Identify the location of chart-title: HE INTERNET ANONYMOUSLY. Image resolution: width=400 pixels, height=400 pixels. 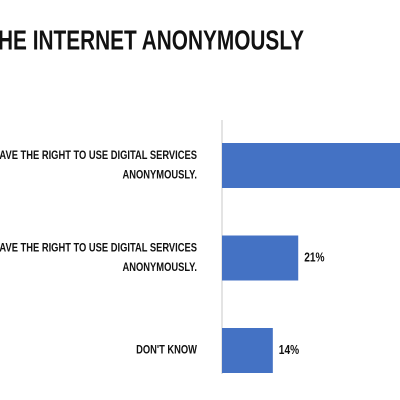
(152, 39).